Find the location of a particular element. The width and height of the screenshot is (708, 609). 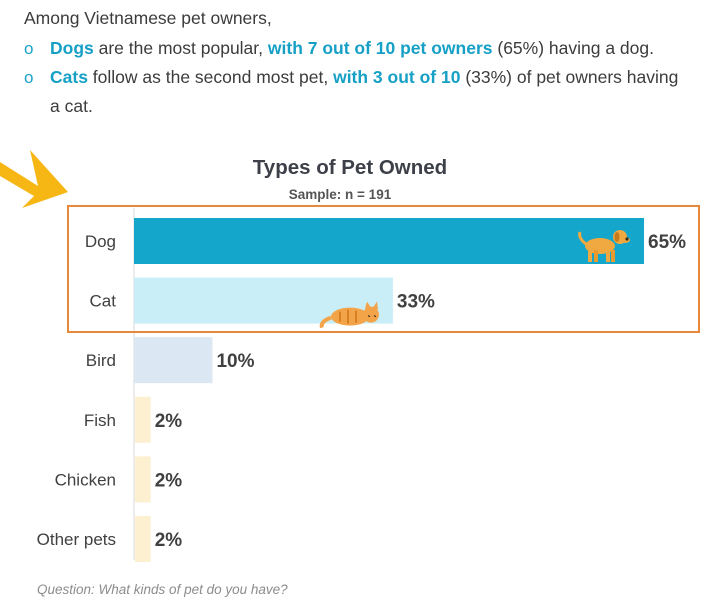

bullet-text: follow as the second most pet, is located at coordinates (210, 77).